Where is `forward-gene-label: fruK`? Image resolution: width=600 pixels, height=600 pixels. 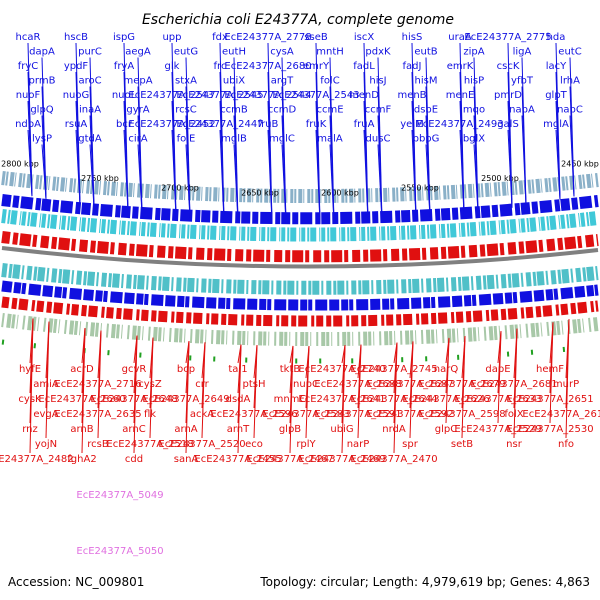
forward-gene-label: fruK is located at coordinates (316, 124).